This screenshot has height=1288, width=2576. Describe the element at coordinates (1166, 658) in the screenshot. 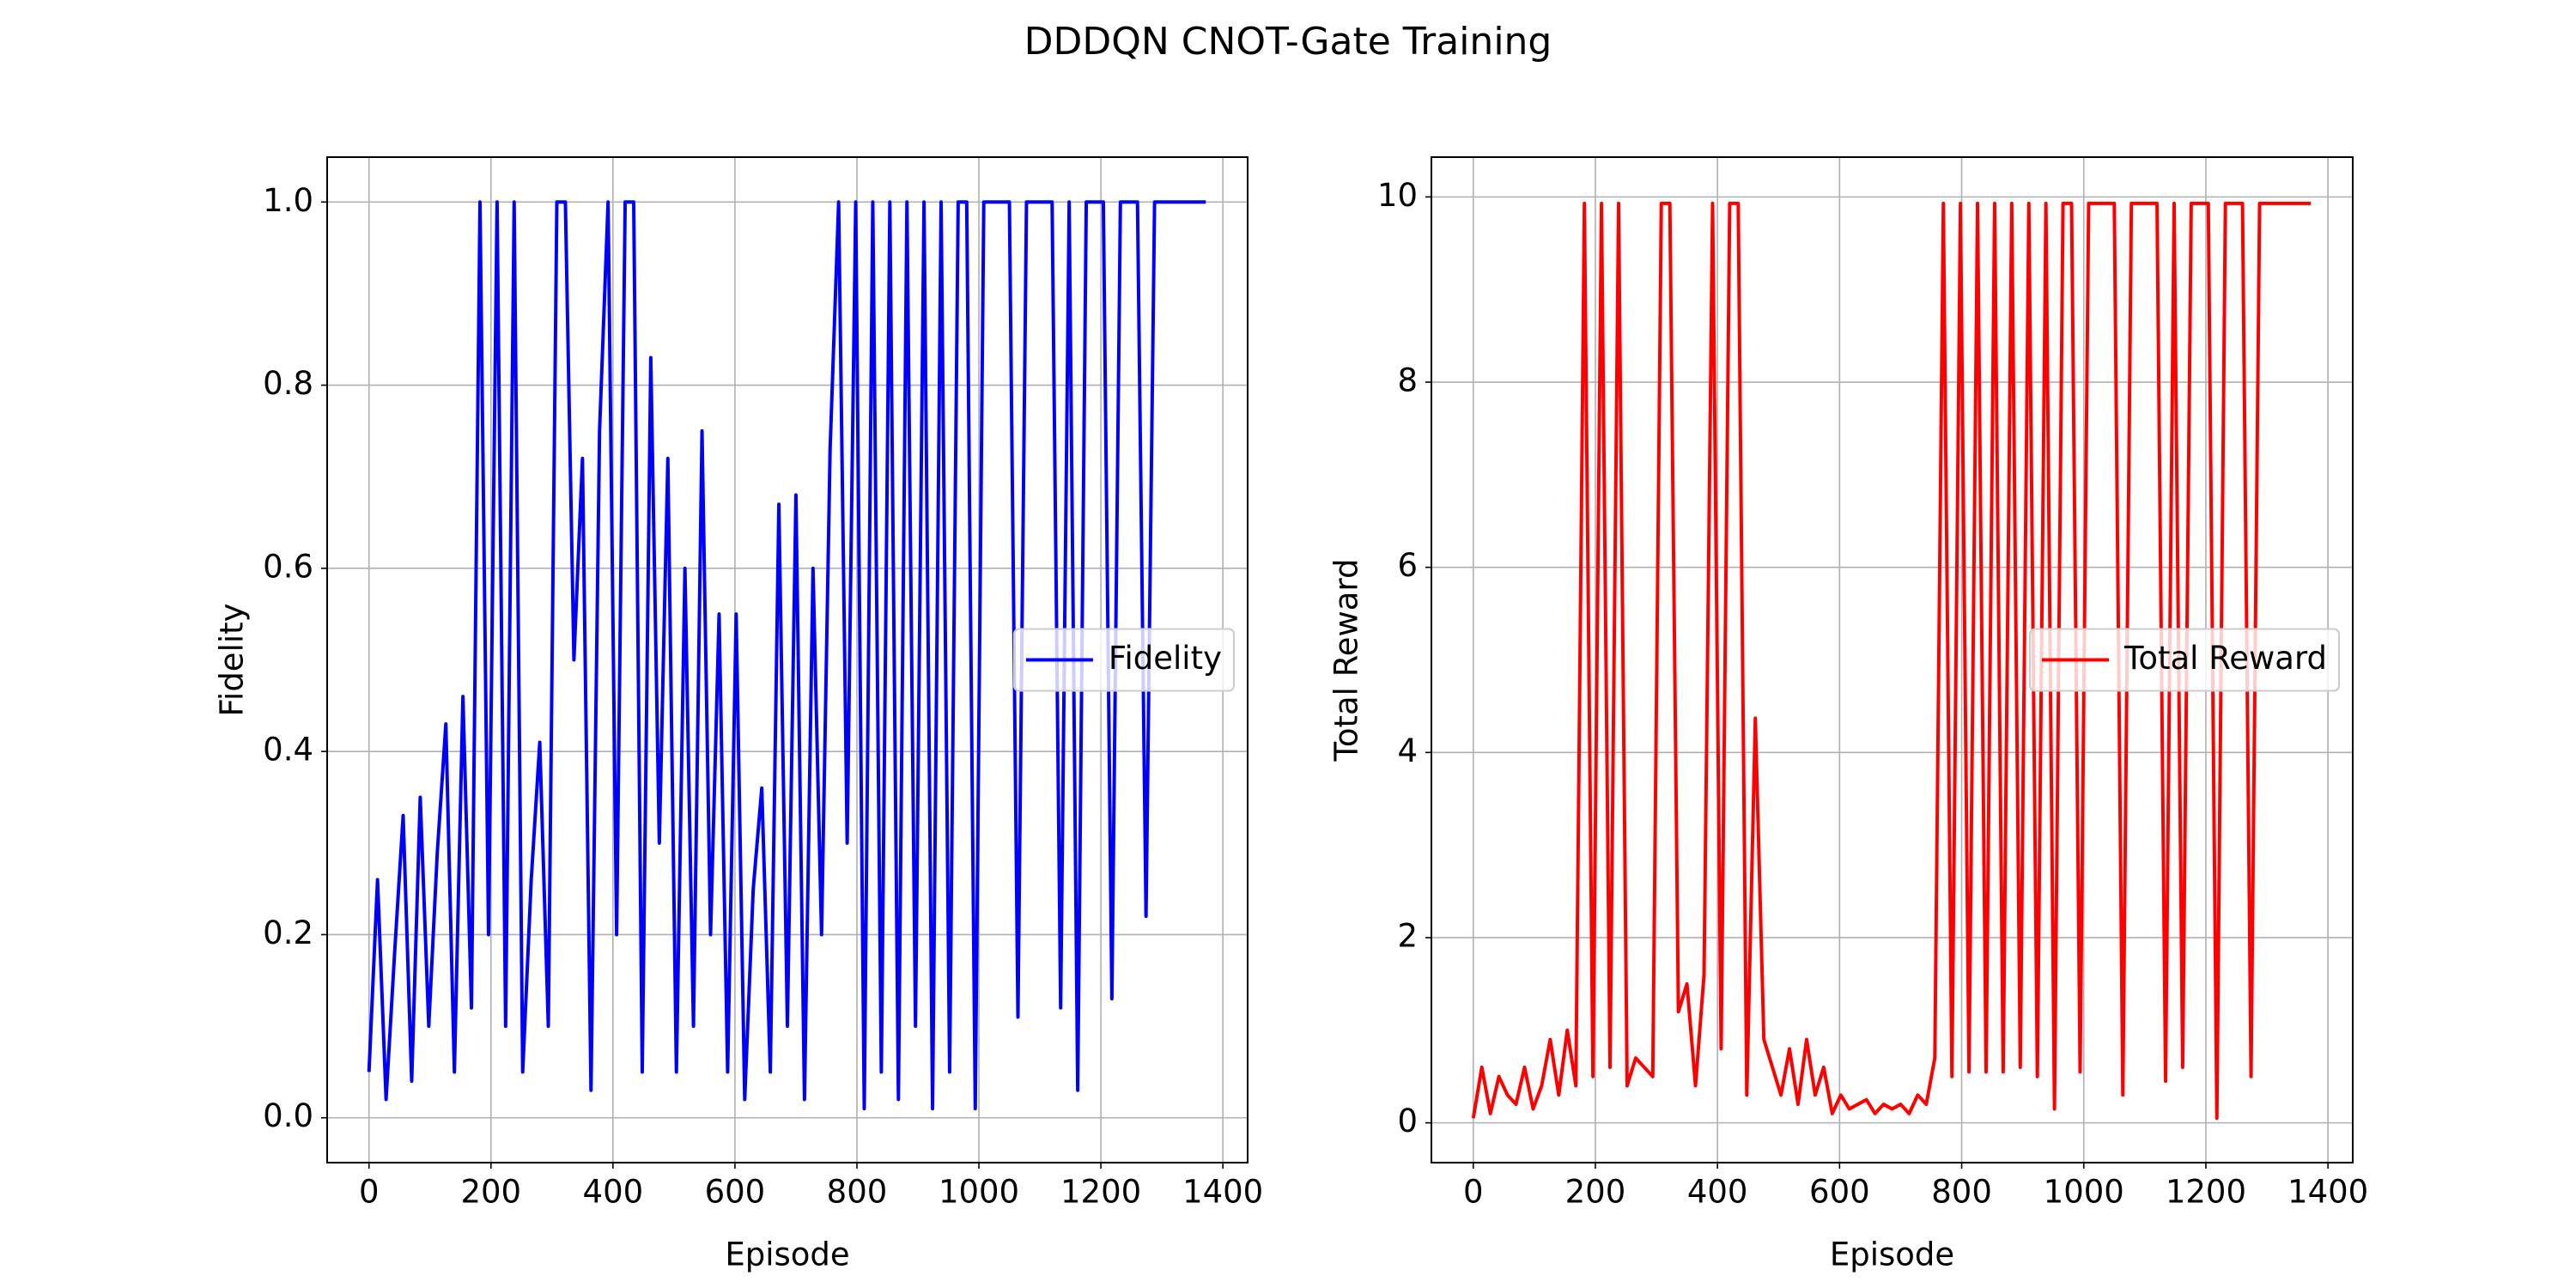

I see `legend-label: Fidelity` at that location.